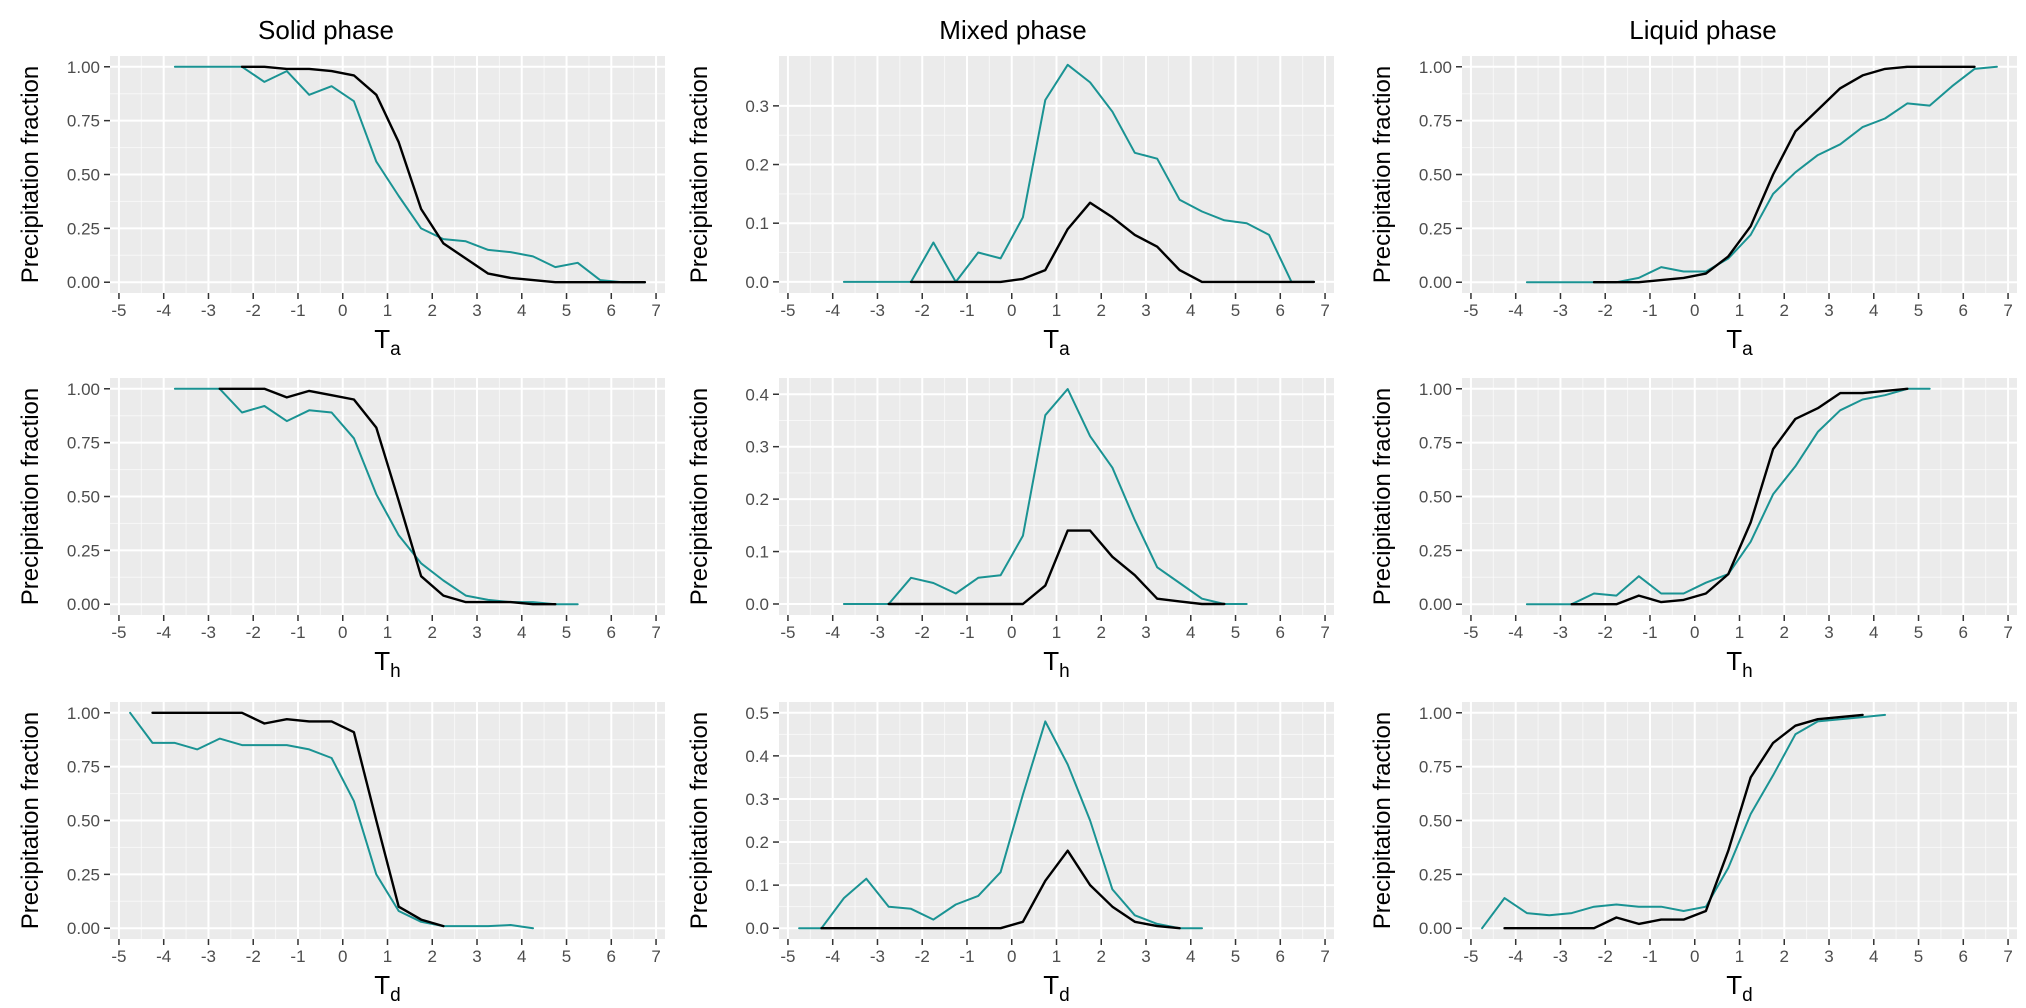 The width and height of the screenshot is (2026, 1008). Describe the element at coordinates (757, 756) in the screenshot. I see `y-tick-label: 0.4` at that location.